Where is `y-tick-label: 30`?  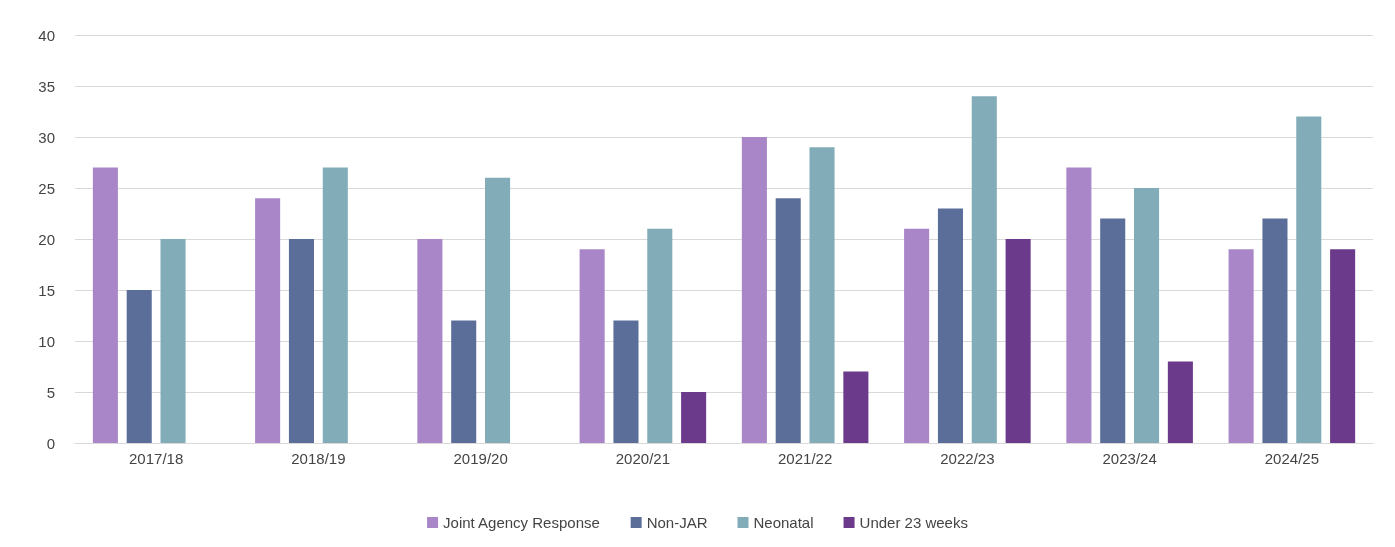 y-tick-label: 30 is located at coordinates (46, 137).